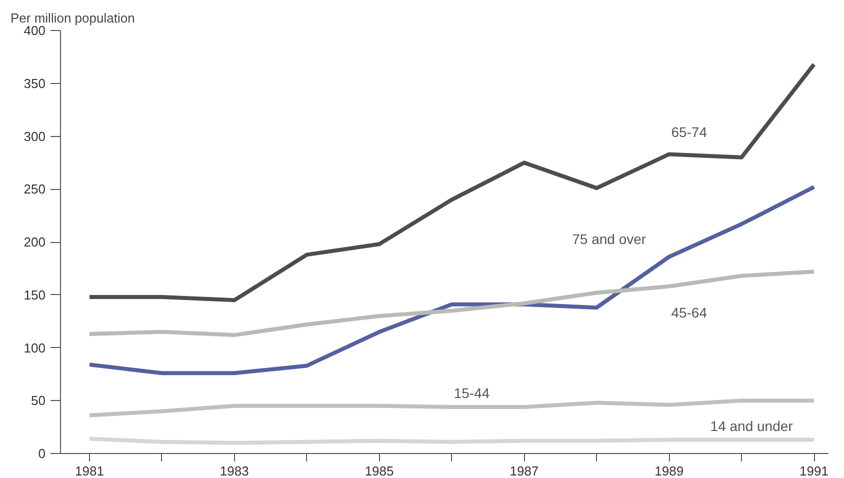  I want to click on x-tick-label: 1989, so click(669, 471).